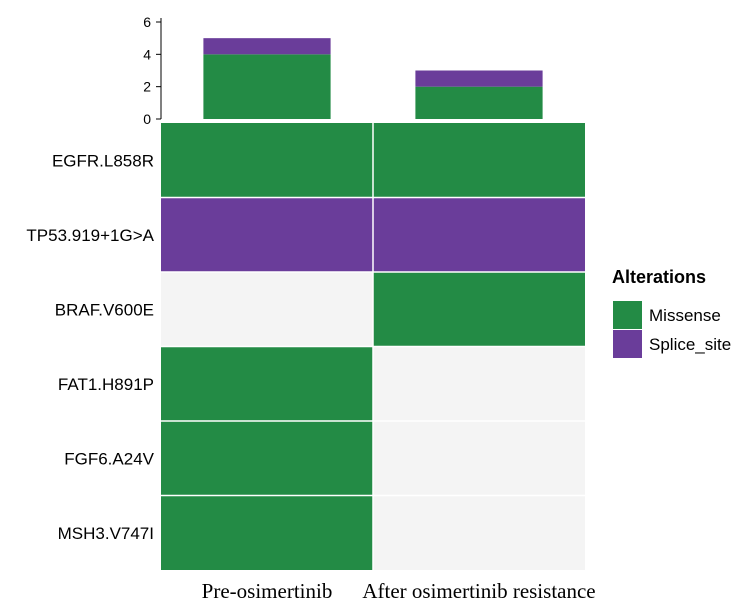 This screenshot has width=750, height=606. Describe the element at coordinates (267, 591) in the screenshot. I see `column-label-pre-osimertinib: Pre-osimertinib` at that location.